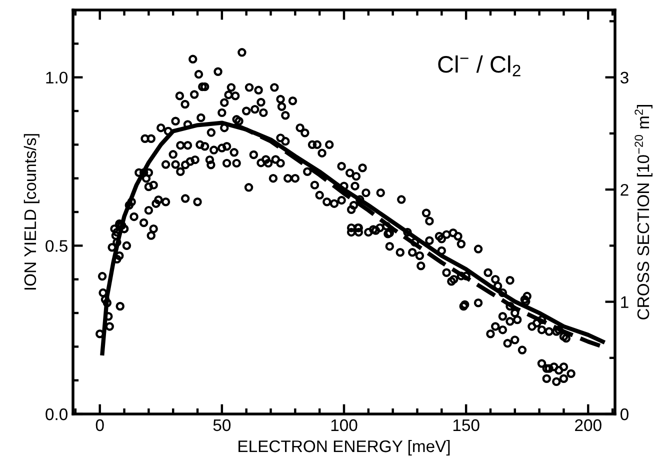 This screenshot has width=664, height=473. I want to click on y2-tick-label: 1, so click(624, 302).